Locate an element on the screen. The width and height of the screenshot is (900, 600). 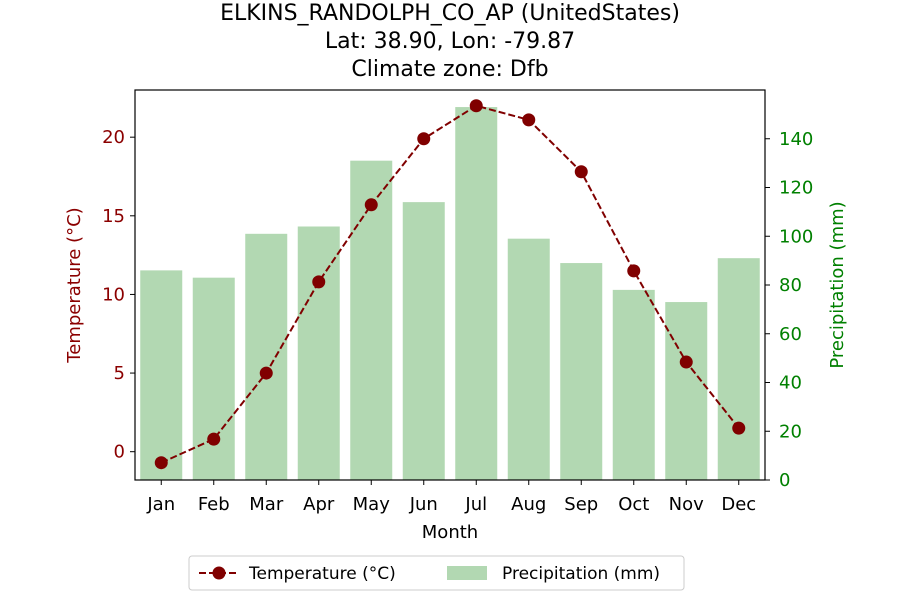
precip-bar-jul is located at coordinates (476, 293).